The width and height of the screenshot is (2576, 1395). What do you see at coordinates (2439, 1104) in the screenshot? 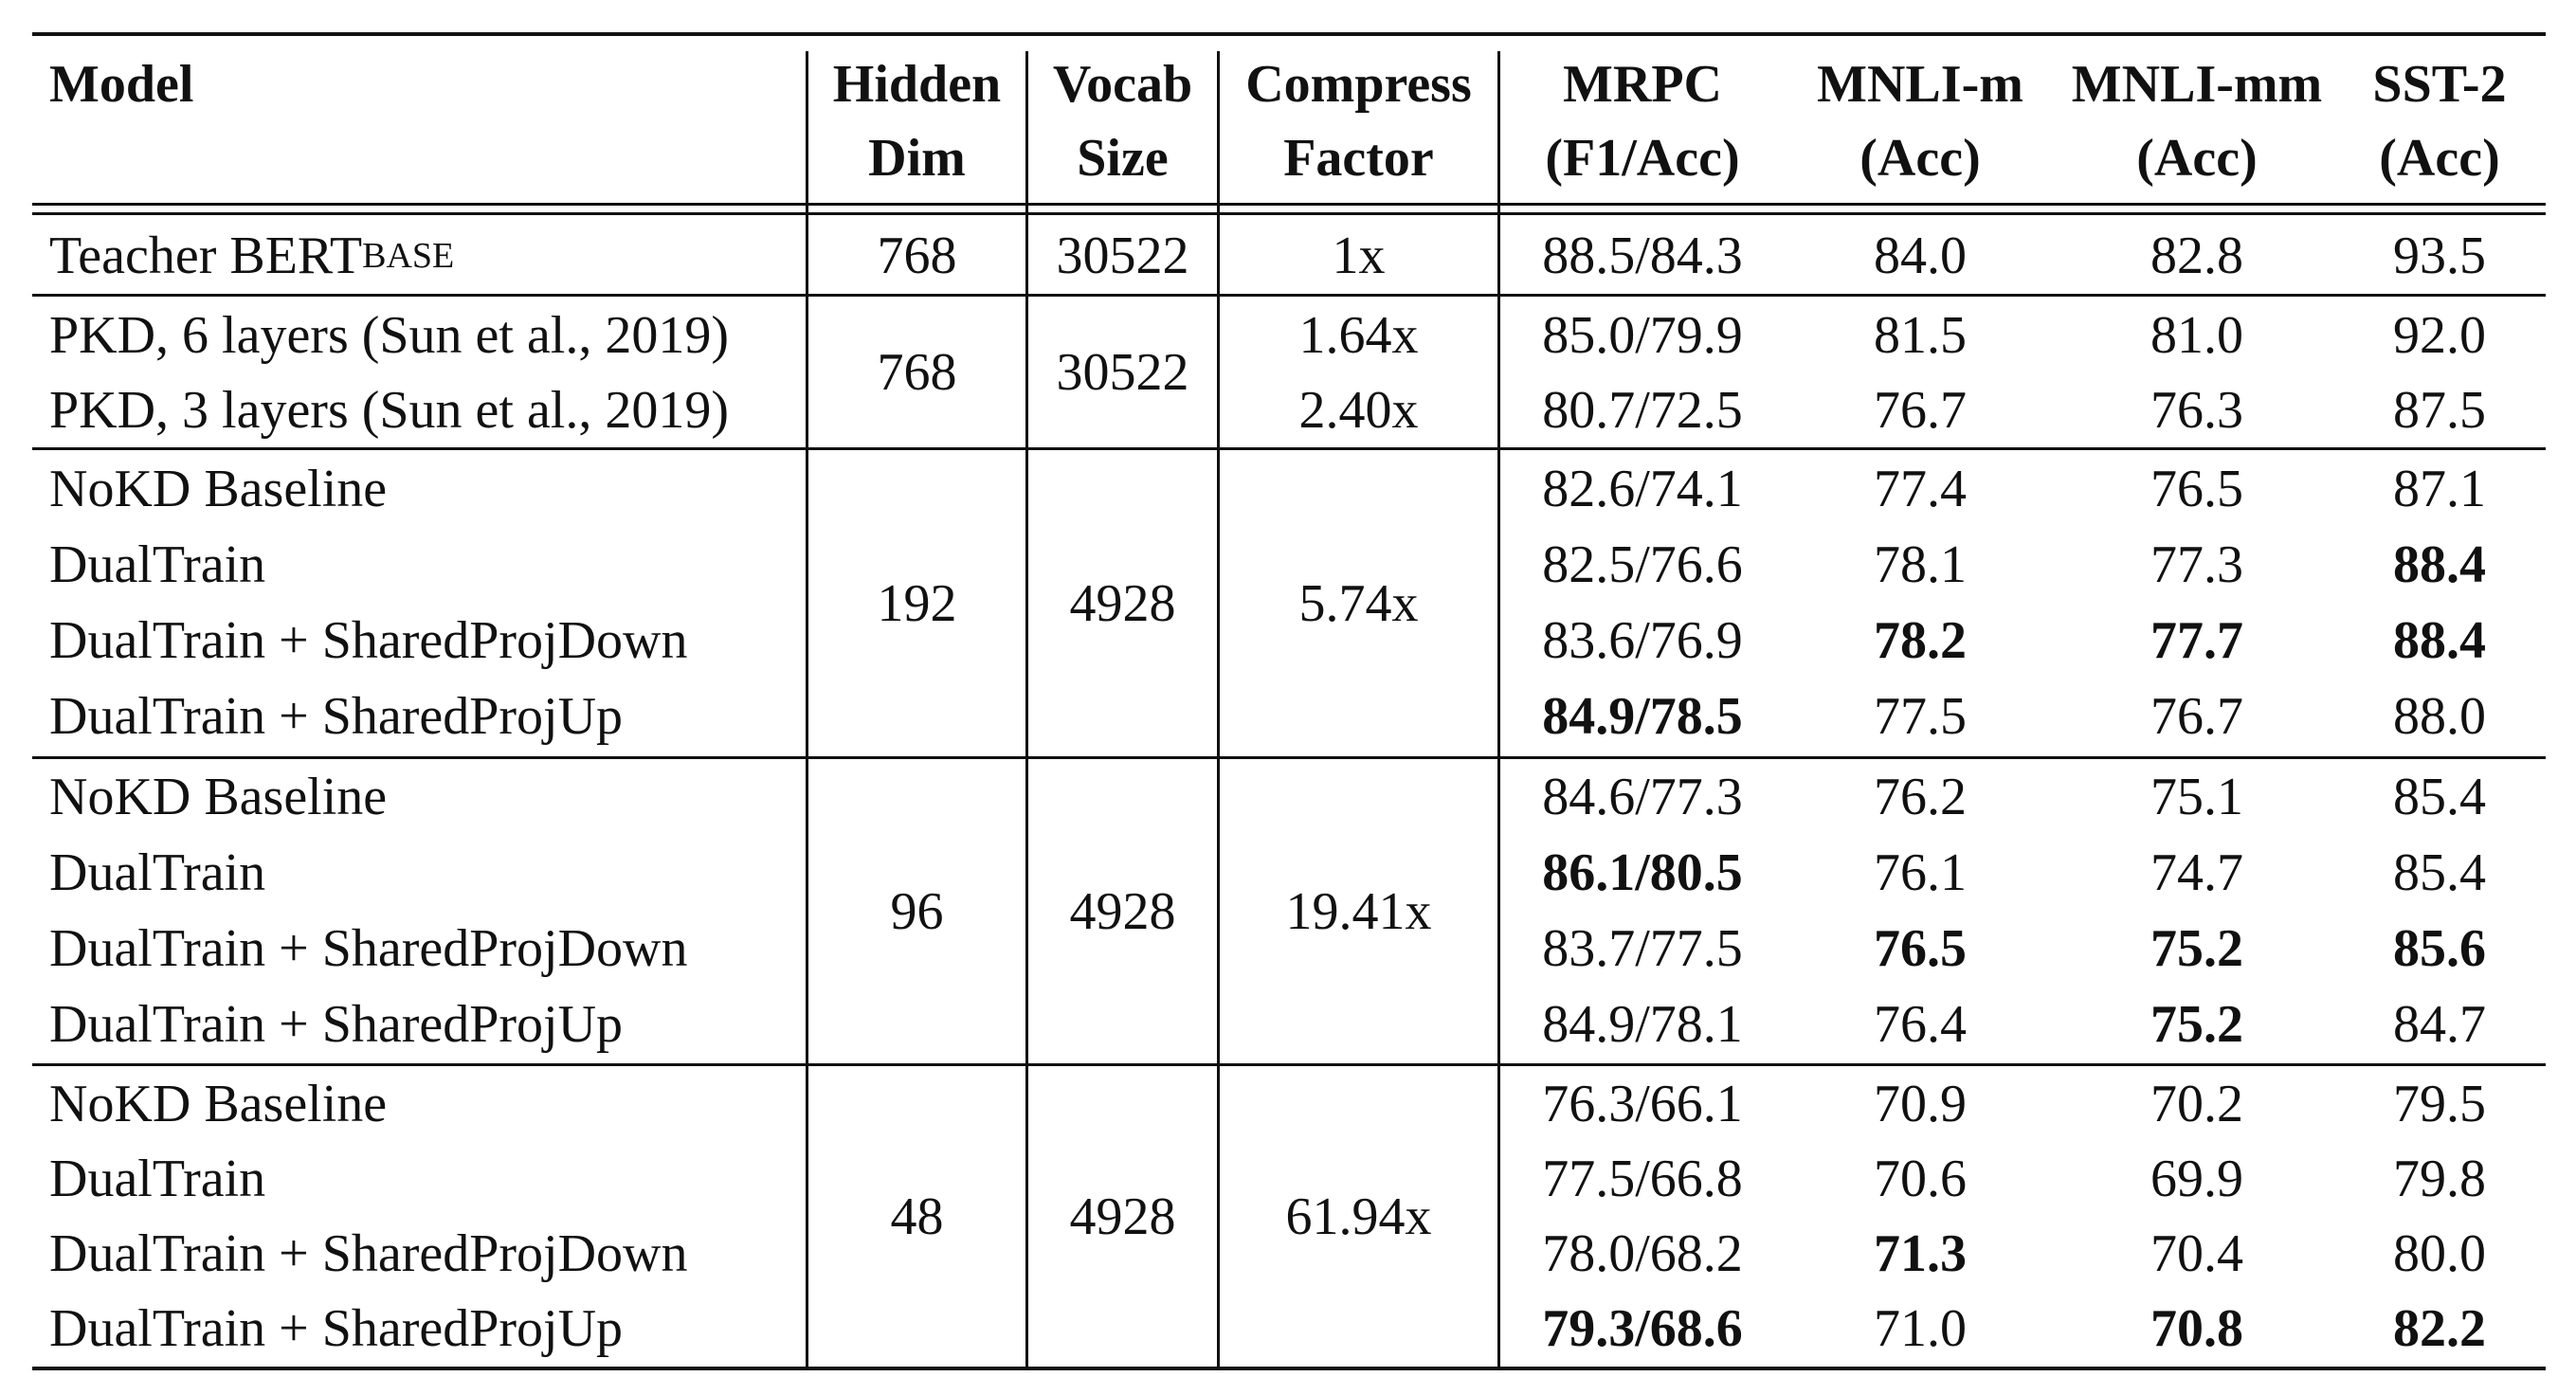
I see `row-sst2: 79.5` at bounding box center [2439, 1104].